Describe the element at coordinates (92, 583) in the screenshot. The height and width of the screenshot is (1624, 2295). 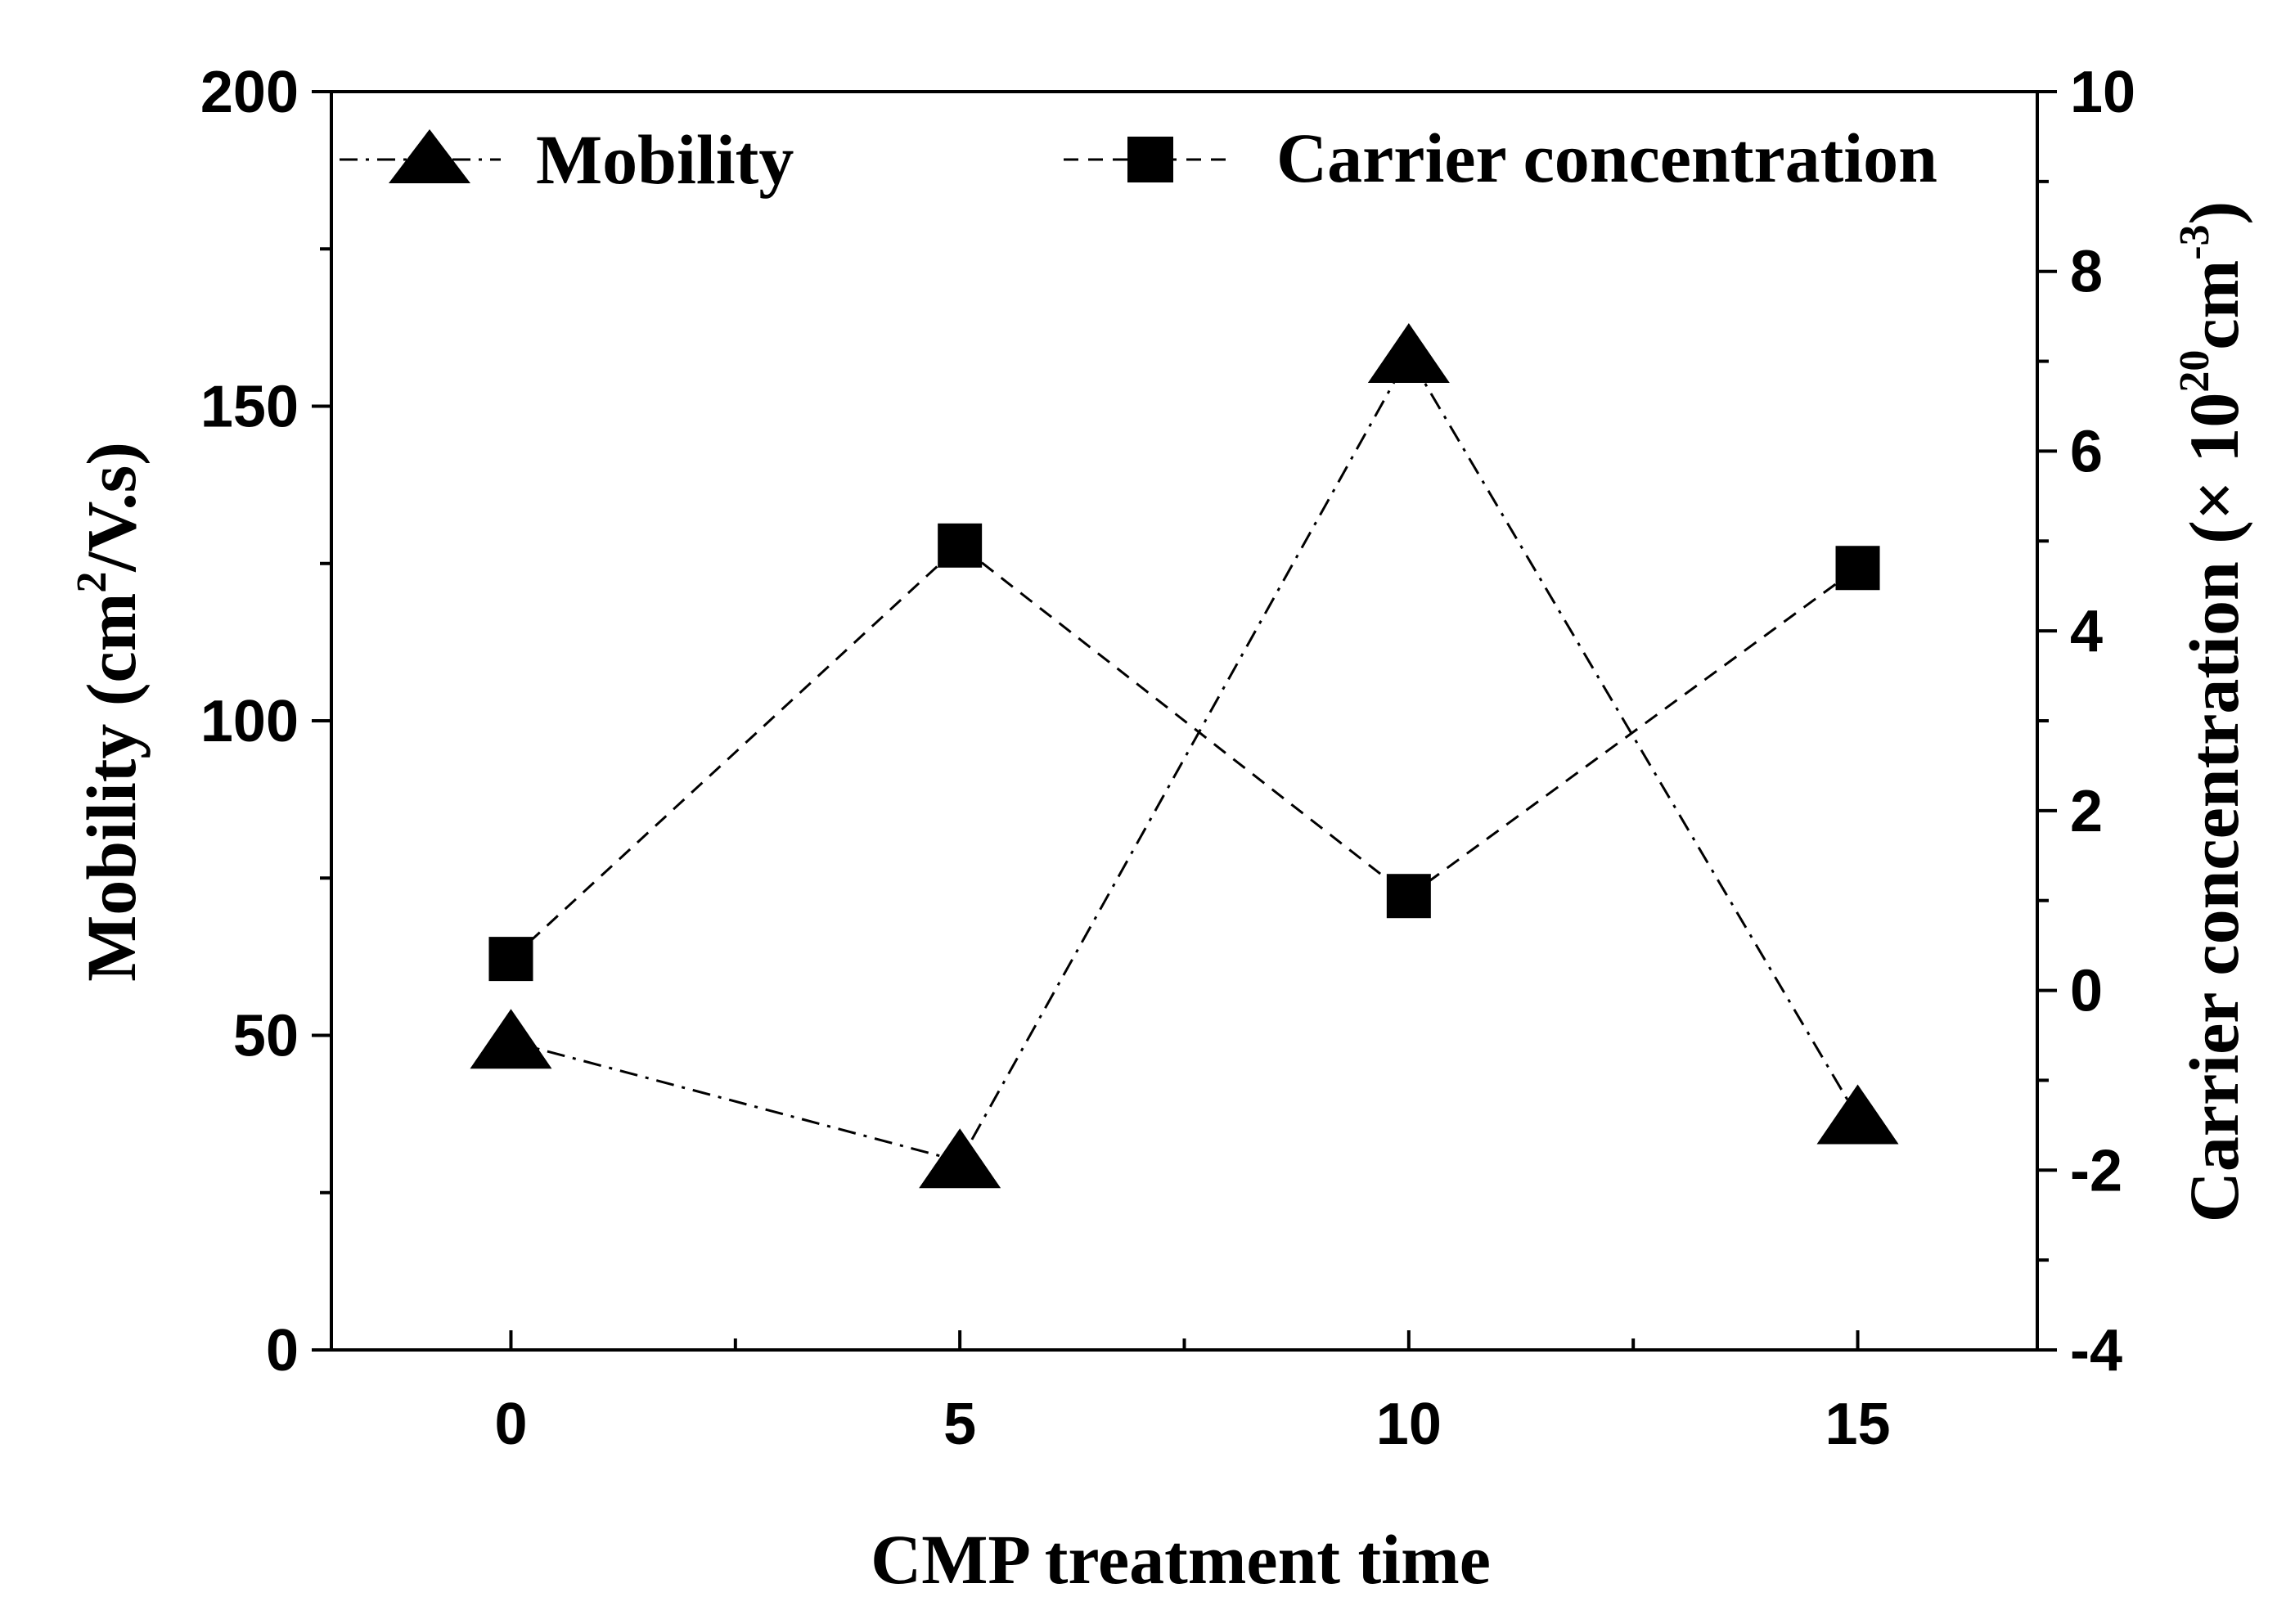
I see `y-axis-title-sup: 2` at that location.